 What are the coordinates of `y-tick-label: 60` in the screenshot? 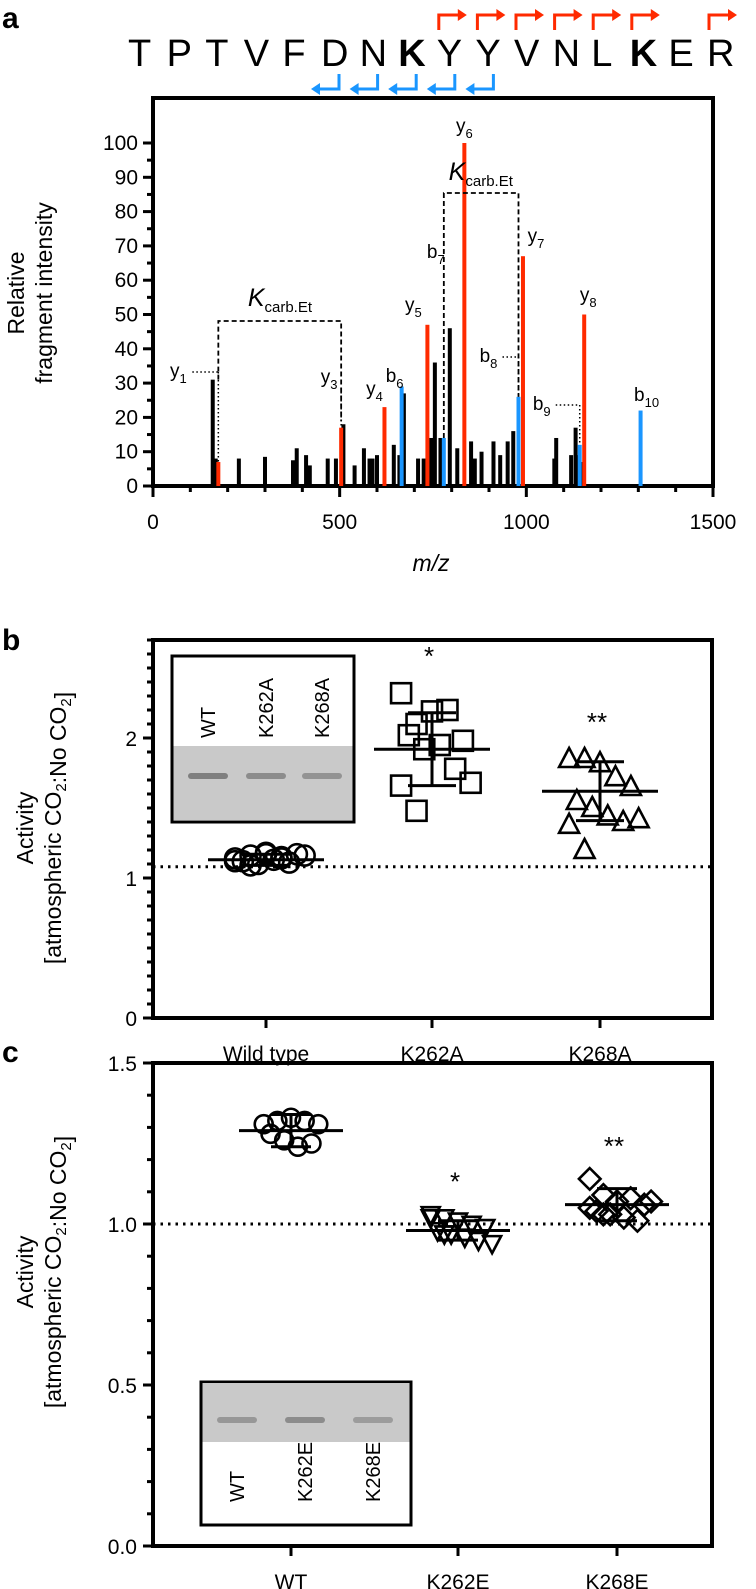 It's located at (126, 280).